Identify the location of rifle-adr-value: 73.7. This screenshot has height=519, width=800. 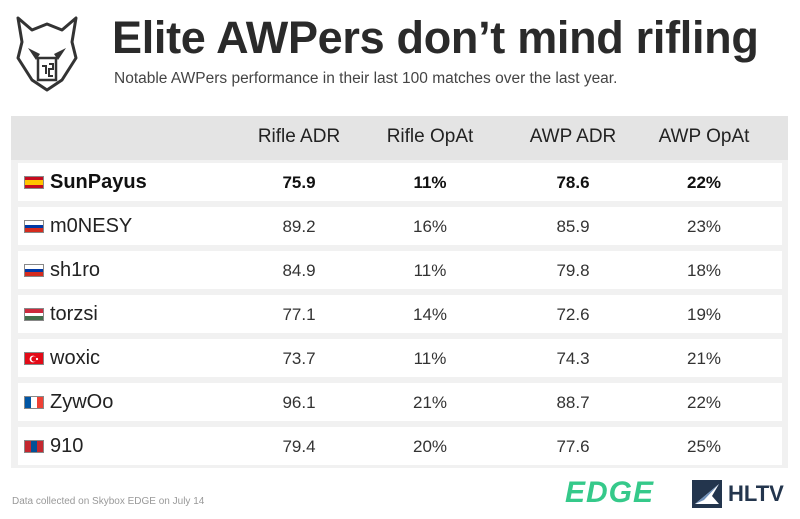
(299, 358).